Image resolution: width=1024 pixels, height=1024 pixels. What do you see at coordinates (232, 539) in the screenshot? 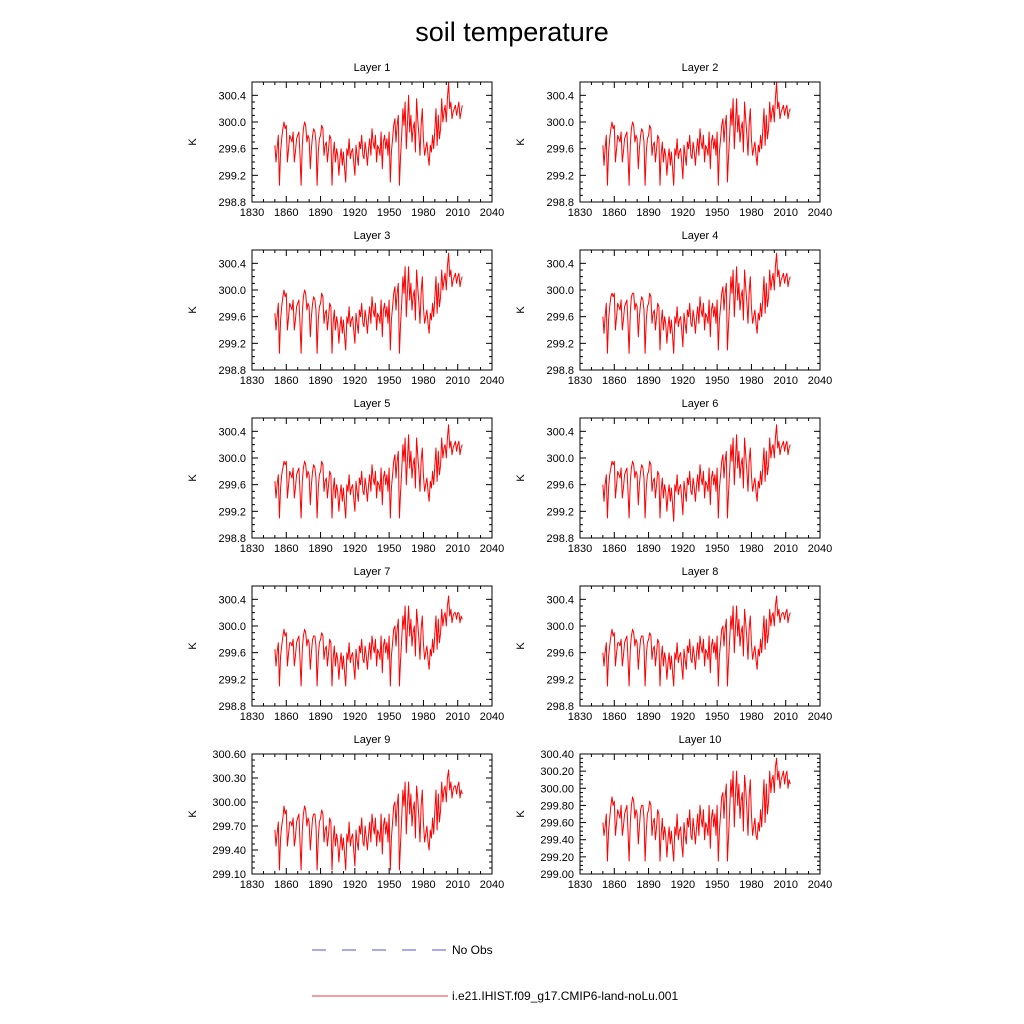
I see `layer-5-ytick-label: 298.8` at bounding box center [232, 539].